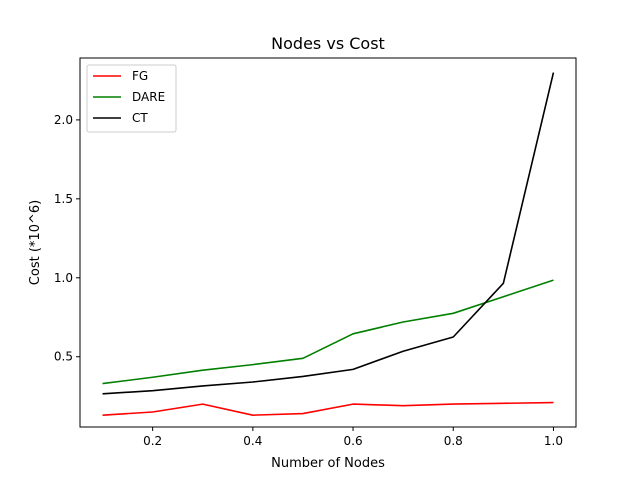  I want to click on legend-label-ct: CT, so click(140, 118).